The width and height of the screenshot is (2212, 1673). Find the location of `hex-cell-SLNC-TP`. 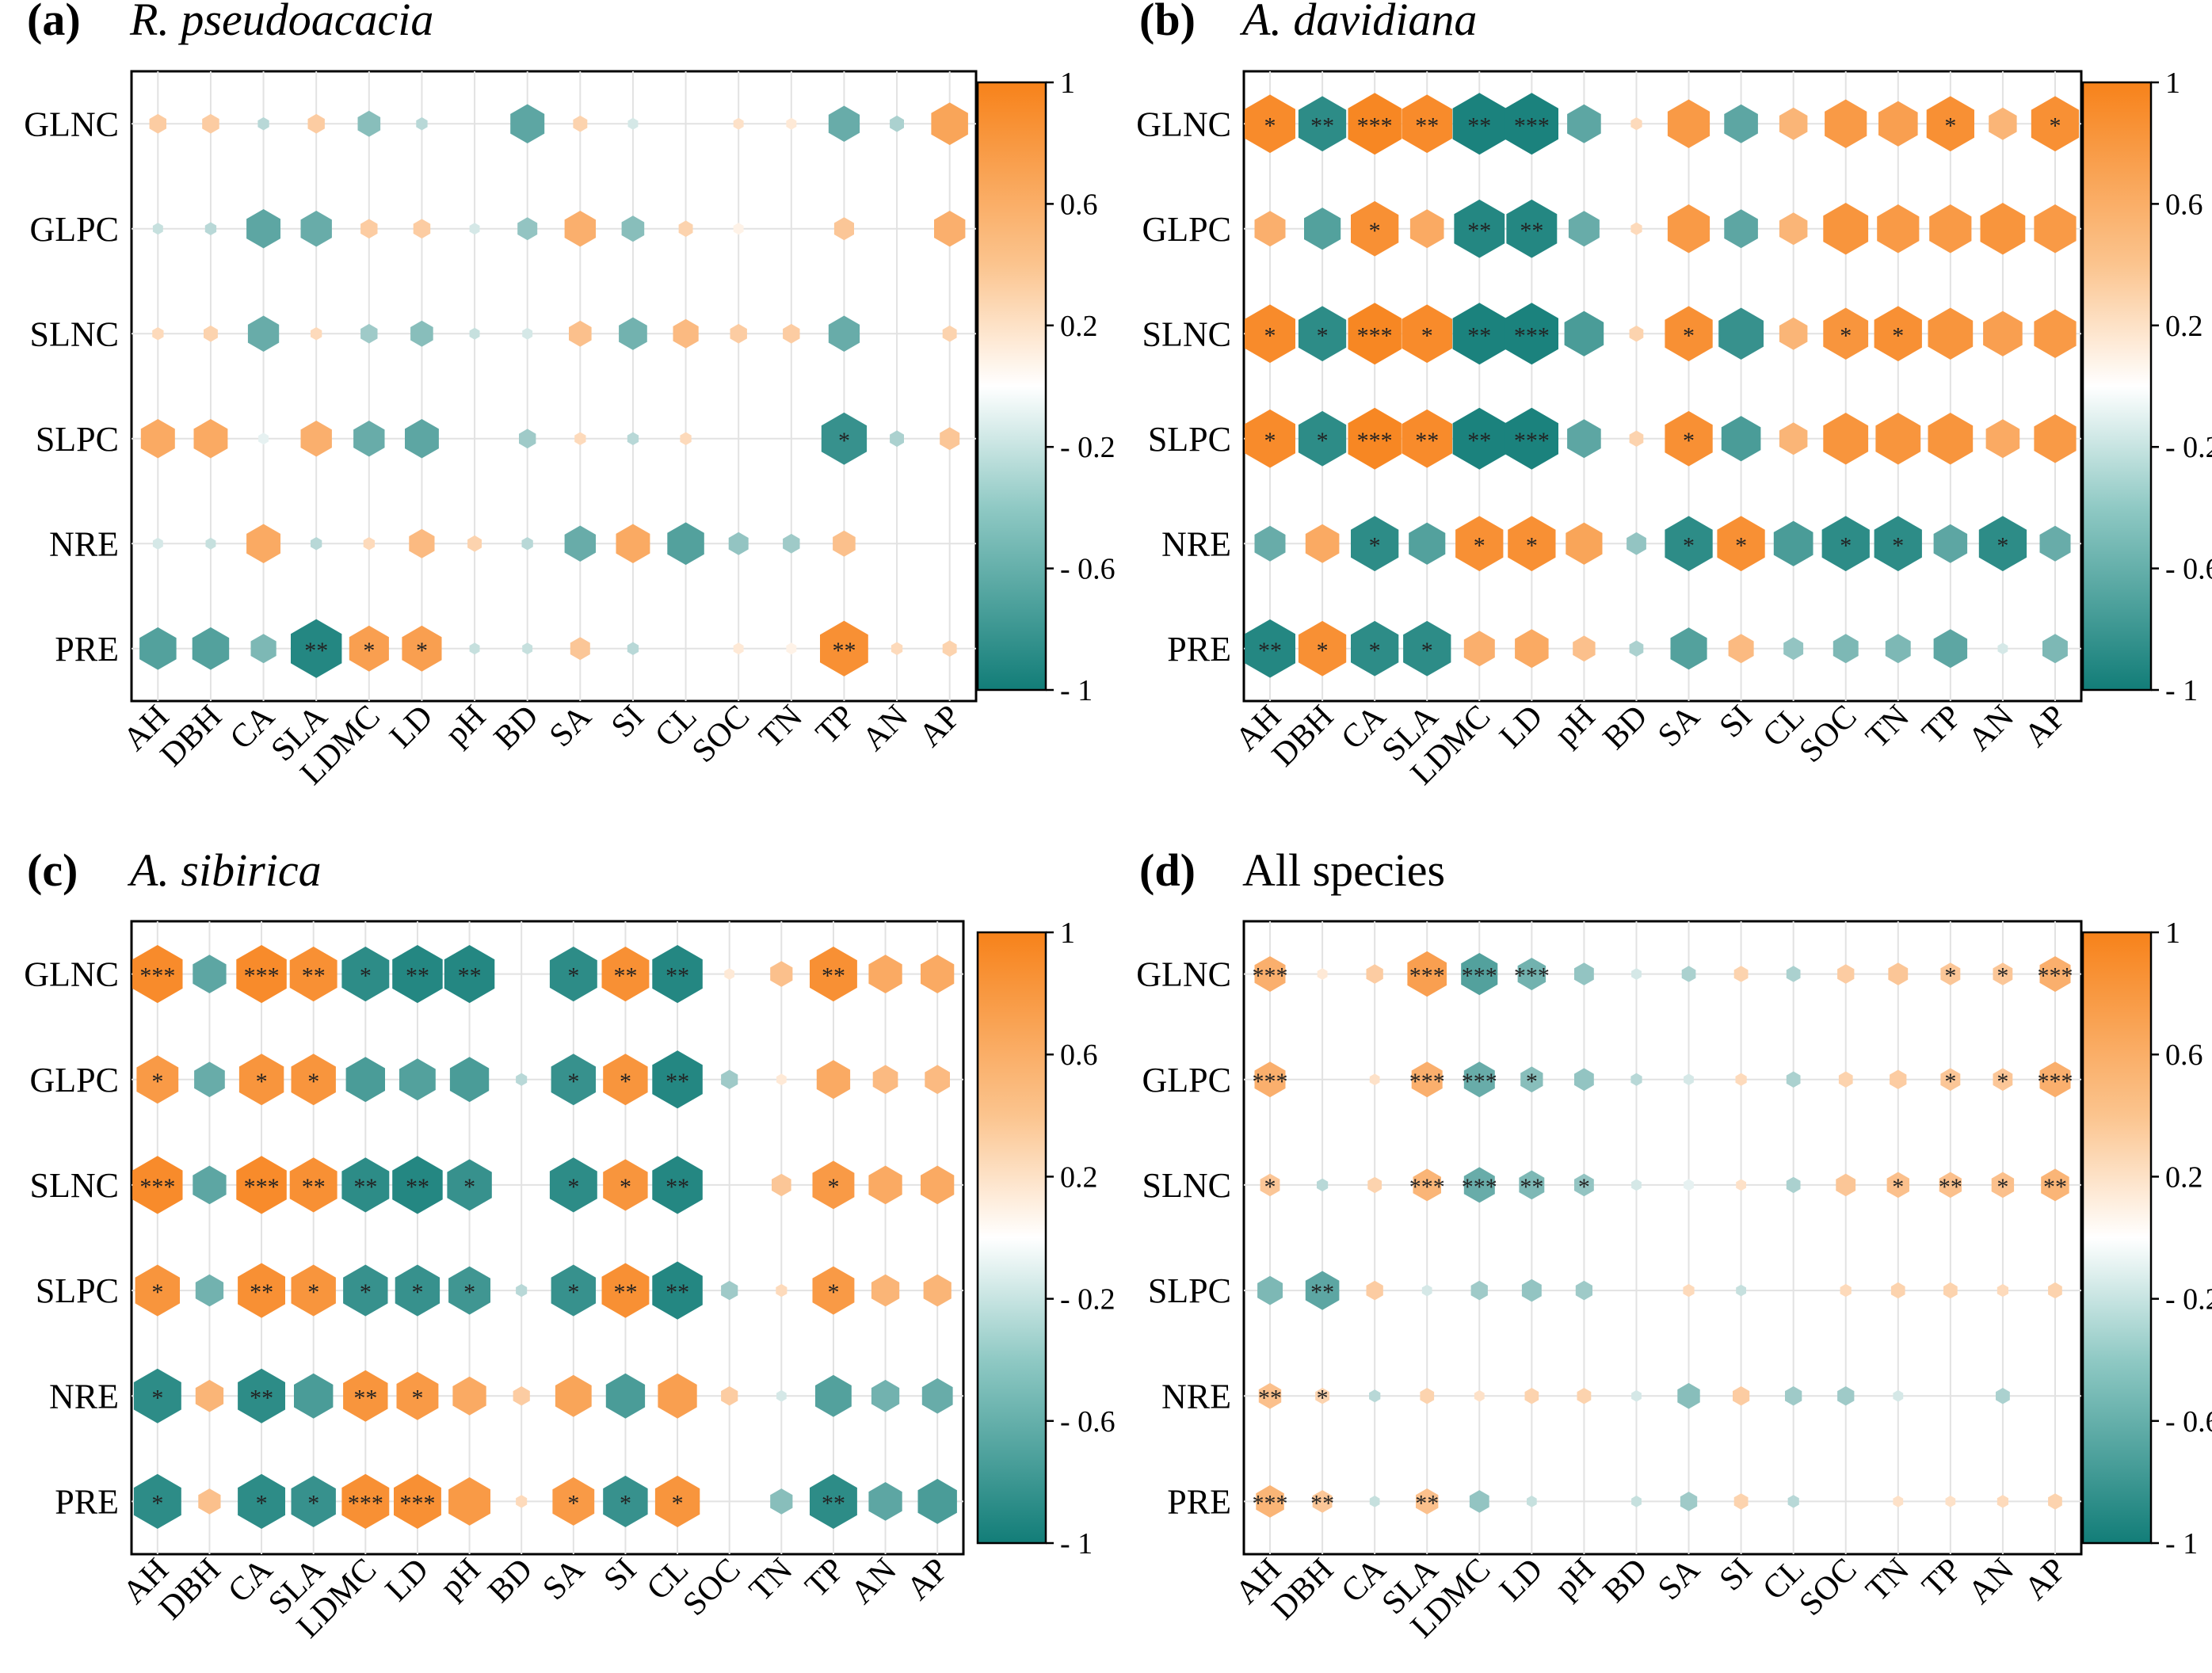

hex-cell-SLNC-TP is located at coordinates (833, 1185).